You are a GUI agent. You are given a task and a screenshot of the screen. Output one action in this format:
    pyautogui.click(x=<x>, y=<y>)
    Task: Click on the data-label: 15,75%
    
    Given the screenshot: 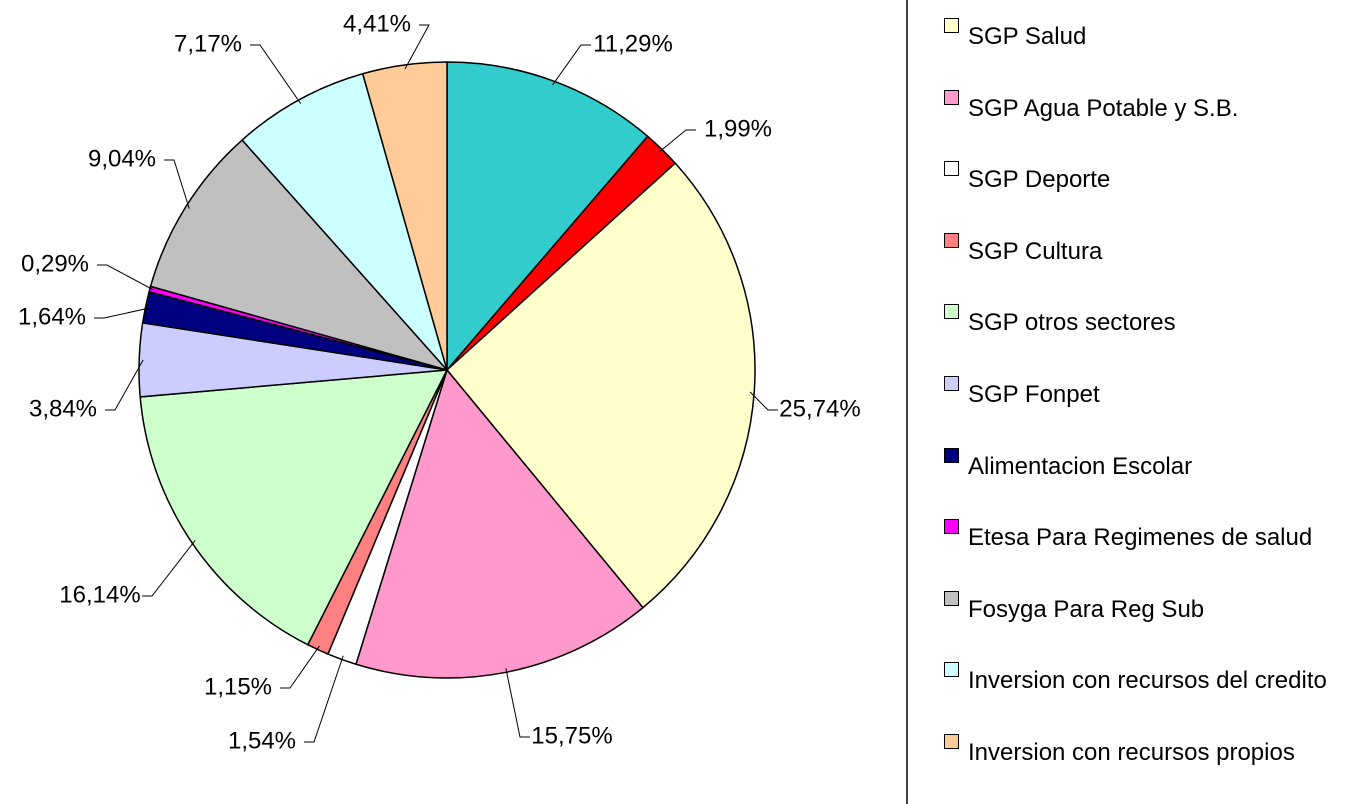 What is the action you would take?
    pyautogui.click(x=571, y=735)
    